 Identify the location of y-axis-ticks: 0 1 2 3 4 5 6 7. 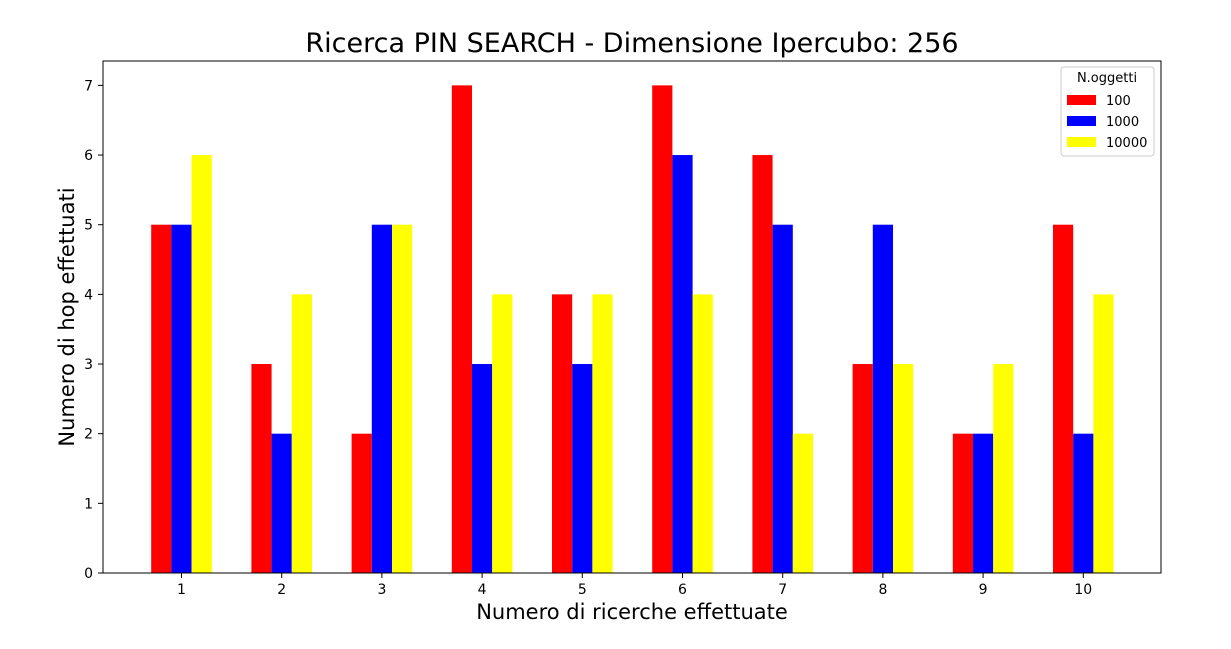
(93, 330).